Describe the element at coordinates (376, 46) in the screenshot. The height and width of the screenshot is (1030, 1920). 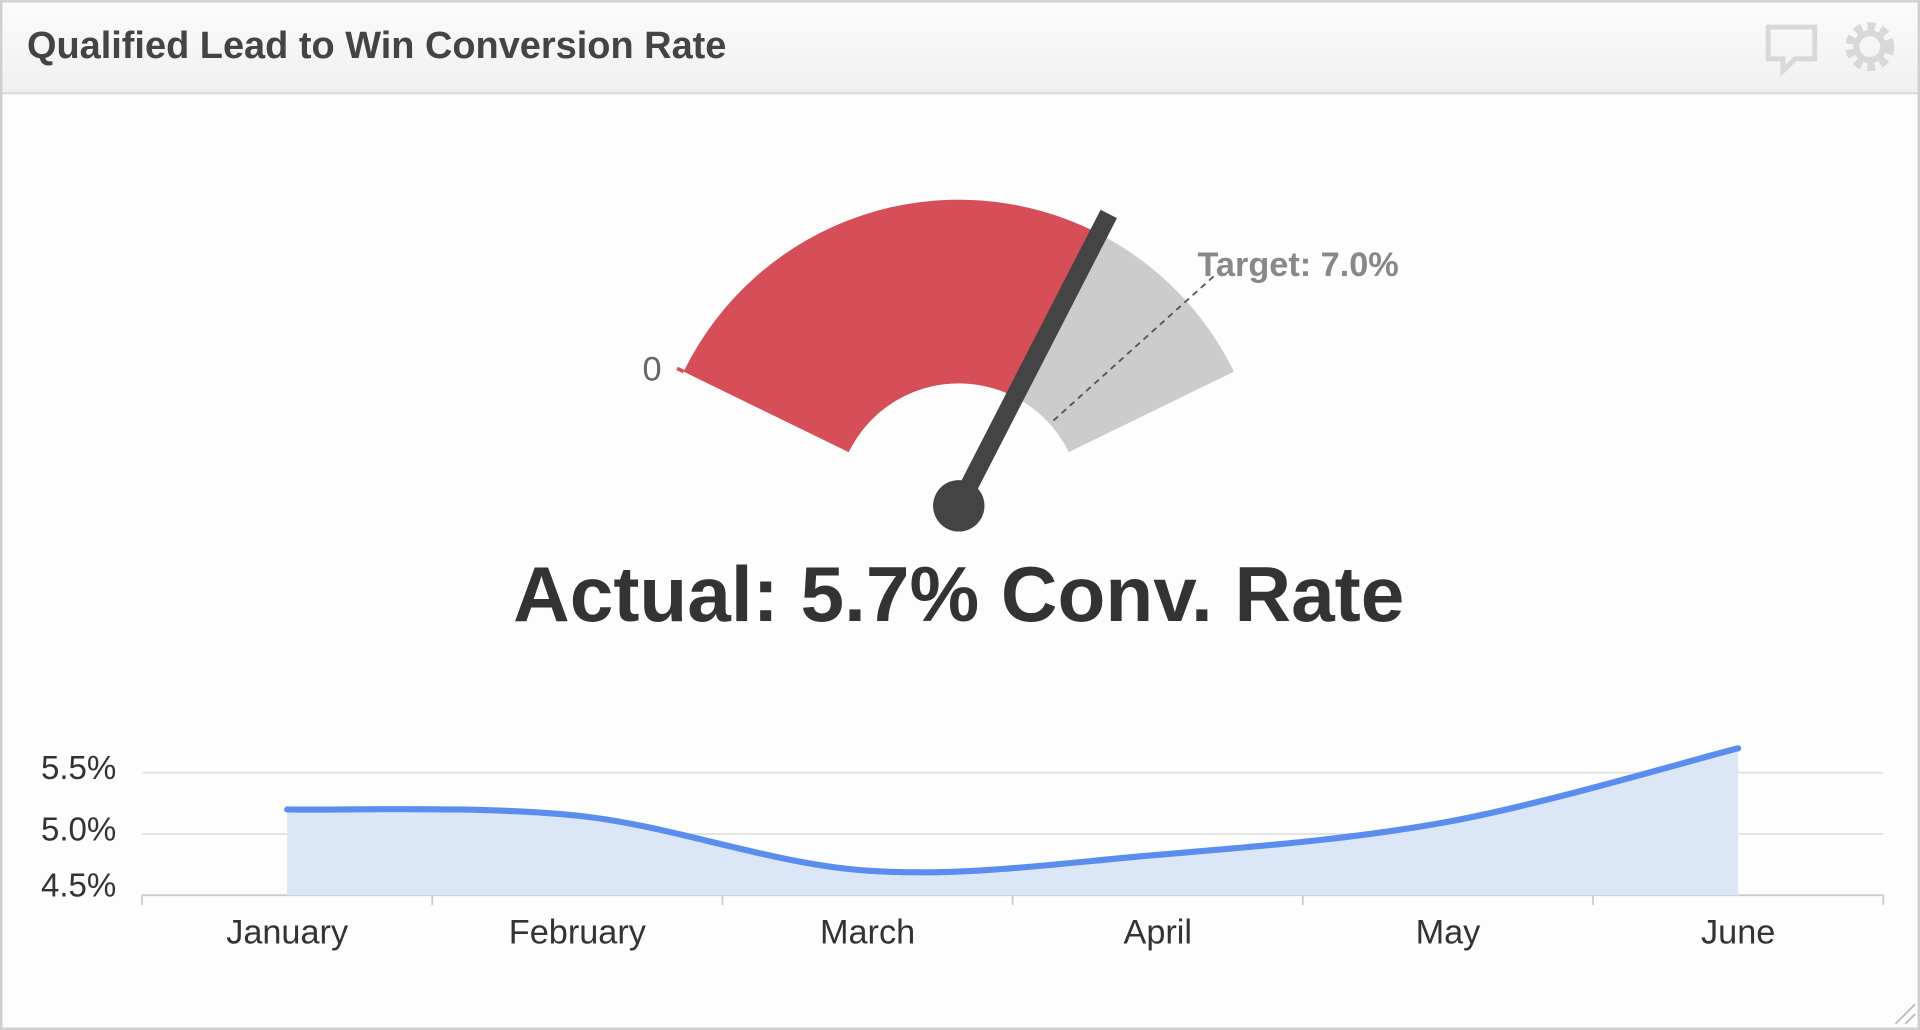
I see `widget-title: Qualified Lead to Win Conversion Rate` at that location.